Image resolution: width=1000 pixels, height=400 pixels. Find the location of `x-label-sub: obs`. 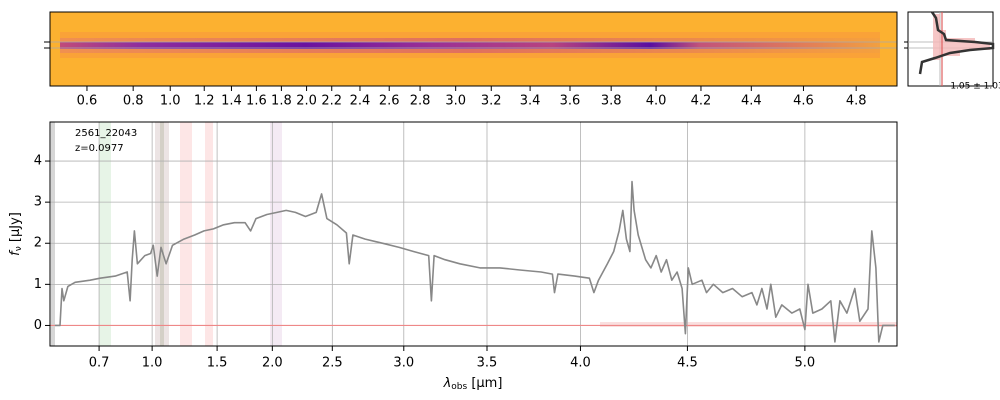

x-label-sub: obs is located at coordinates (459, 387).